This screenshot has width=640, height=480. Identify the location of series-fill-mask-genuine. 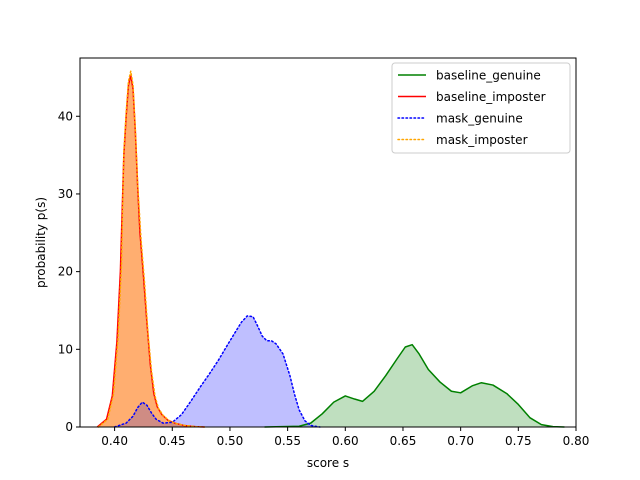
(217, 371).